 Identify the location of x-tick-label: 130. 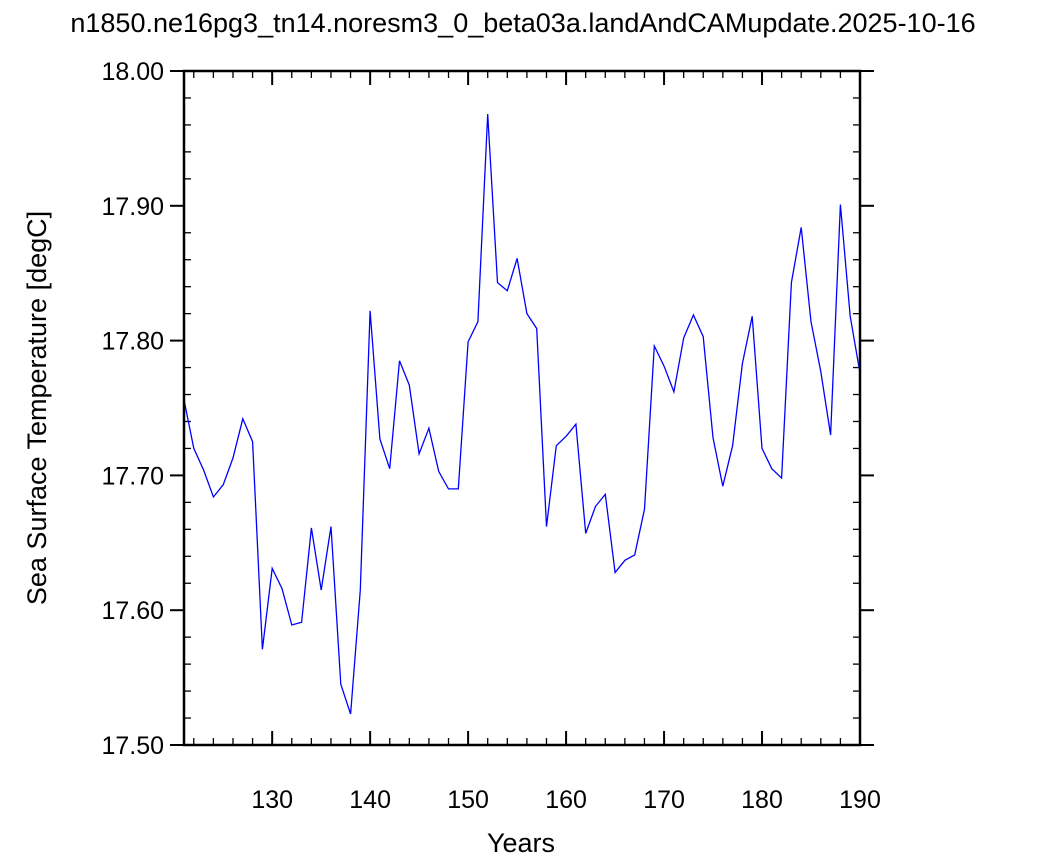
(272, 800).